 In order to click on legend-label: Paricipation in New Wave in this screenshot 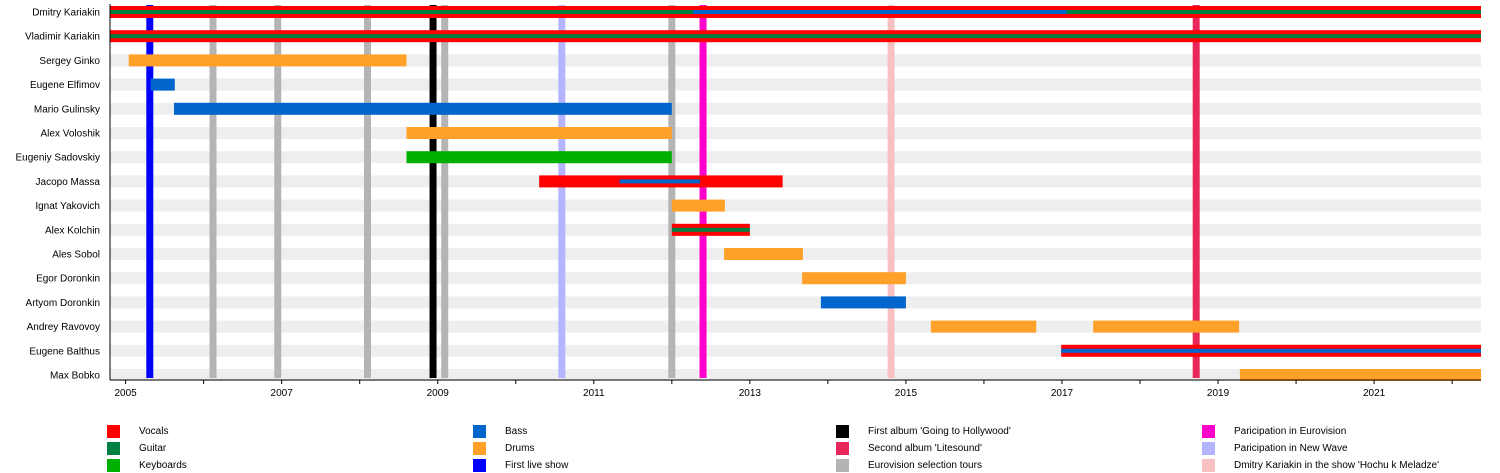, I will do `click(1291, 448)`.